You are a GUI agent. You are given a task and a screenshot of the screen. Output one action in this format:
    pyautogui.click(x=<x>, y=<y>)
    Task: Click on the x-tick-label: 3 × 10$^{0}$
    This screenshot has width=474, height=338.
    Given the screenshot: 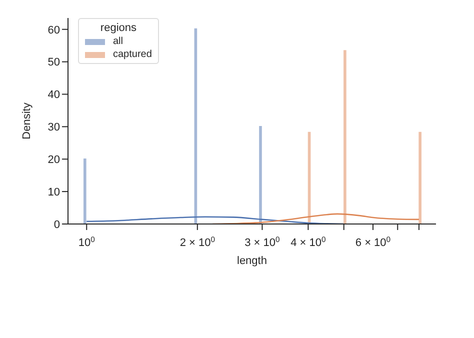 What is the action you would take?
    pyautogui.click(x=262, y=241)
    